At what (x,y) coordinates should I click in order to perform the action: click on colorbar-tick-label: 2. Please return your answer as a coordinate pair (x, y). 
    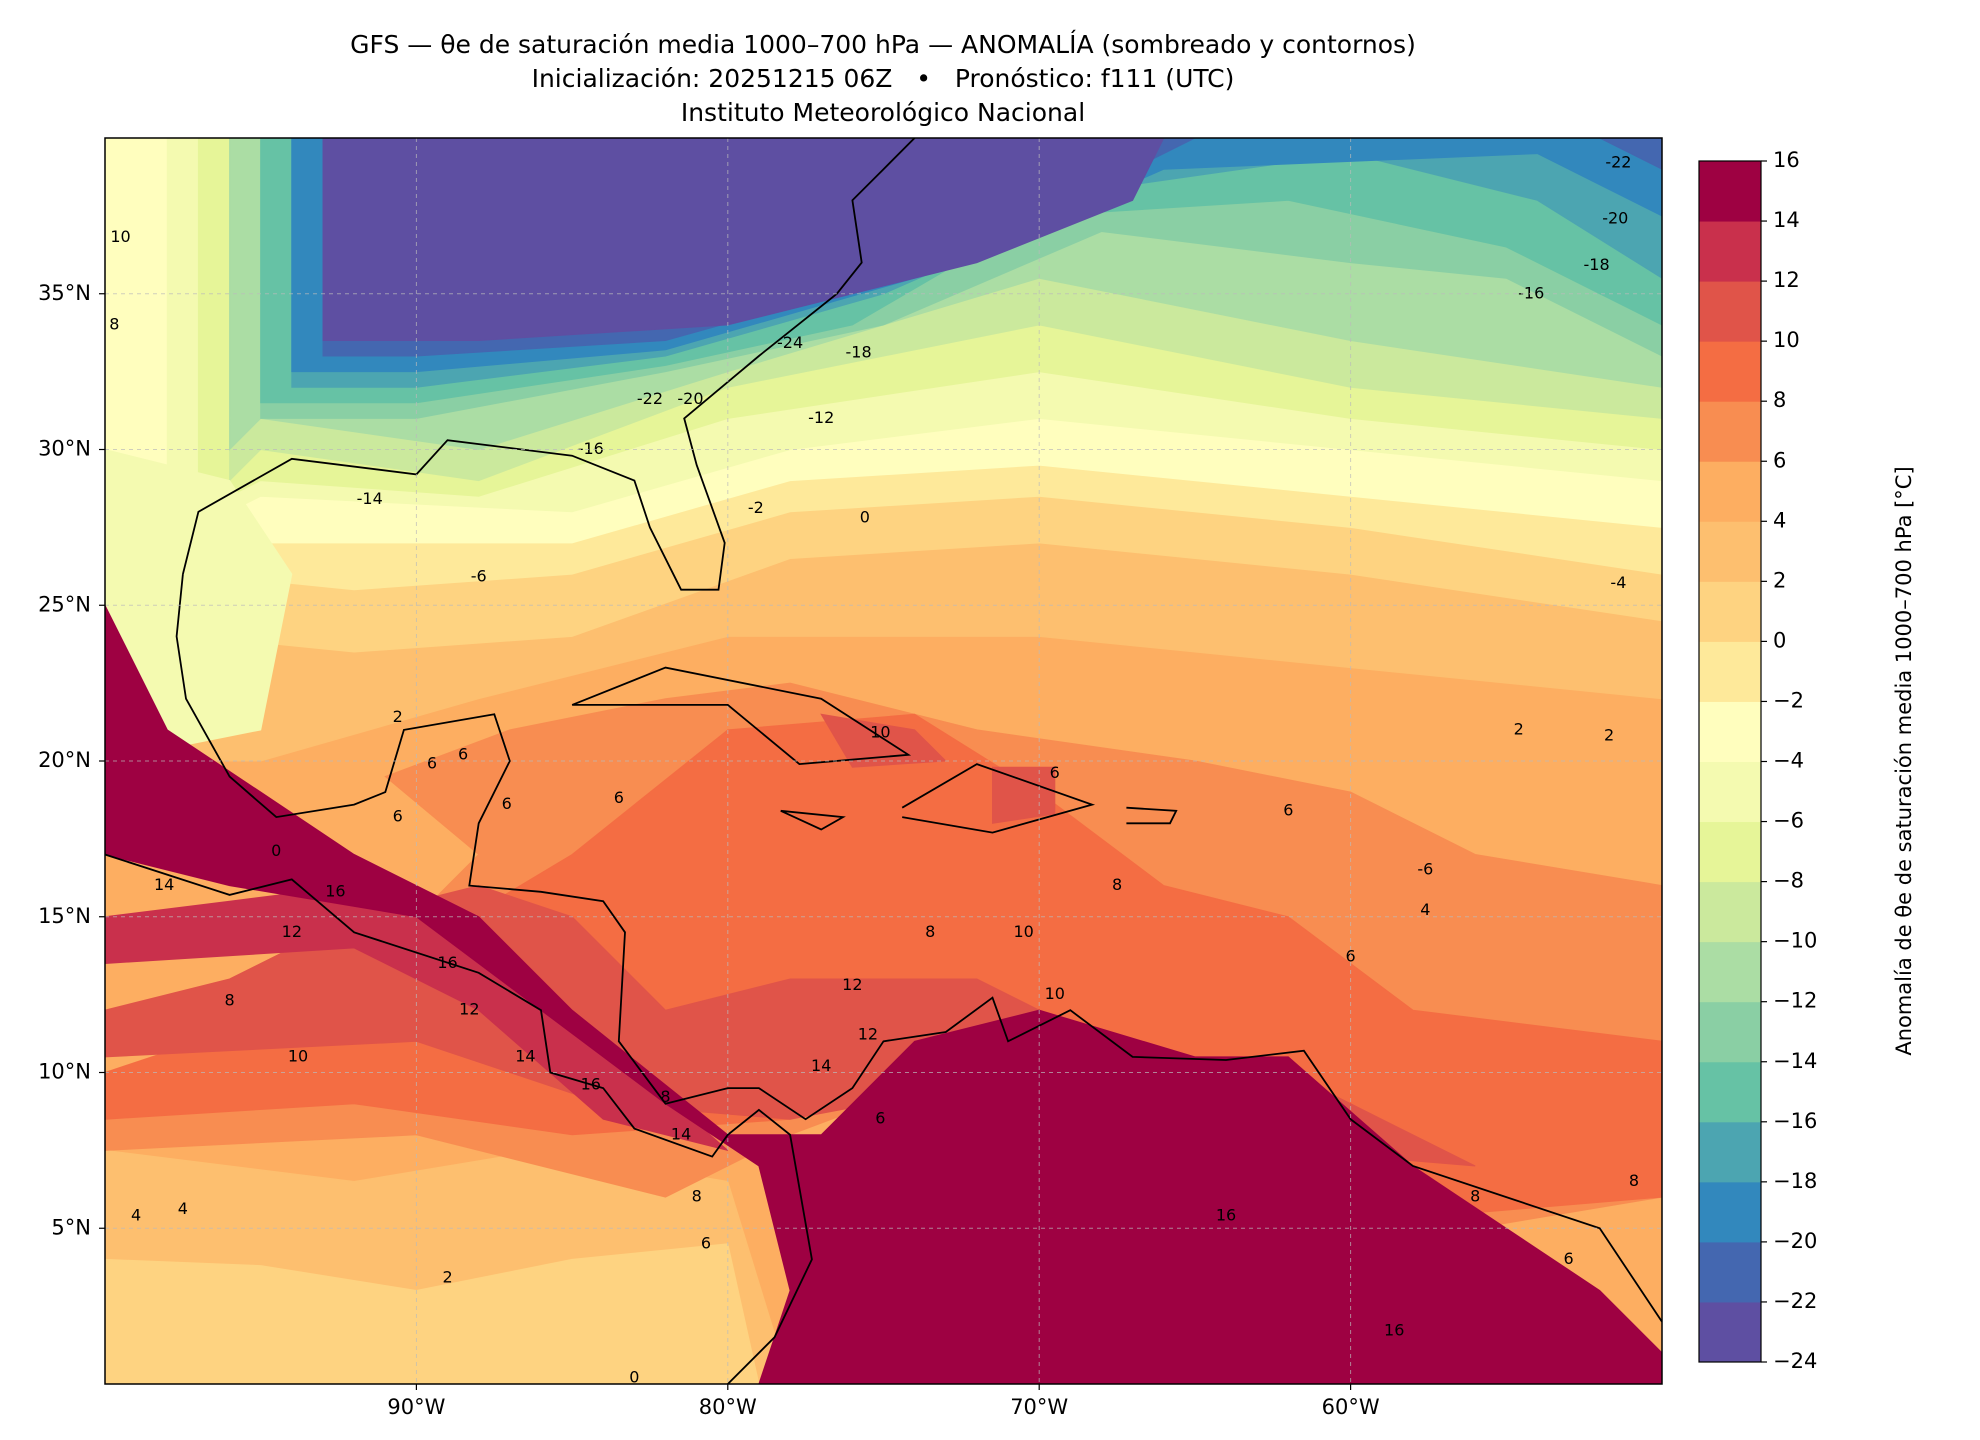
    Looking at the image, I should click on (1779, 580).